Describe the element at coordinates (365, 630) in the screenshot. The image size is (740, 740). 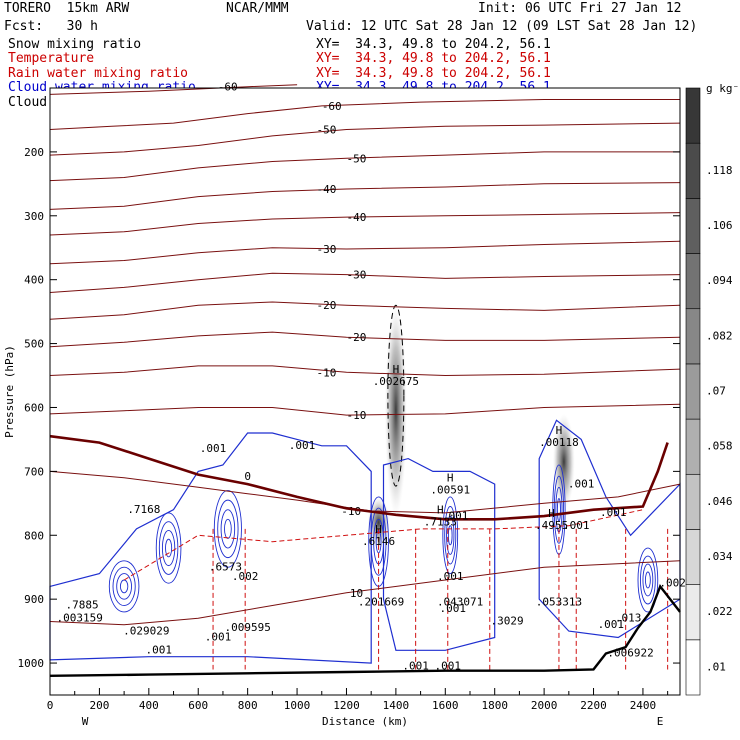
I see `terrain-line` at that location.